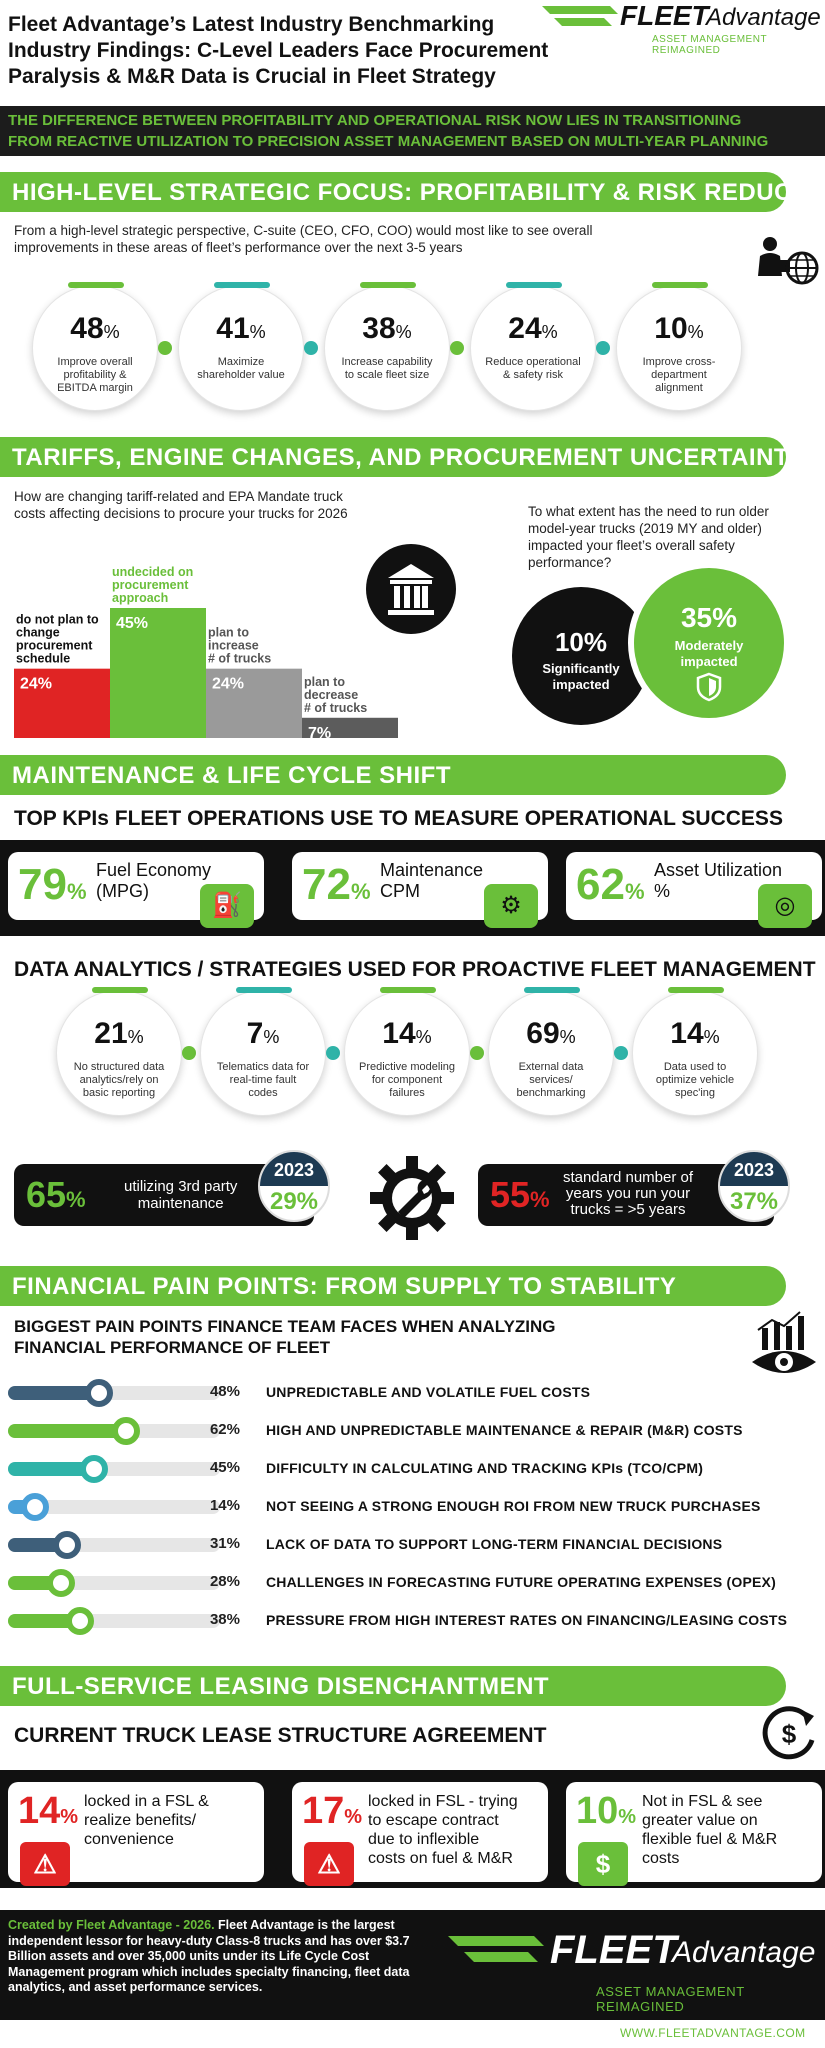 The height and width of the screenshot is (2048, 825). I want to click on bank-icon, so click(411, 589).